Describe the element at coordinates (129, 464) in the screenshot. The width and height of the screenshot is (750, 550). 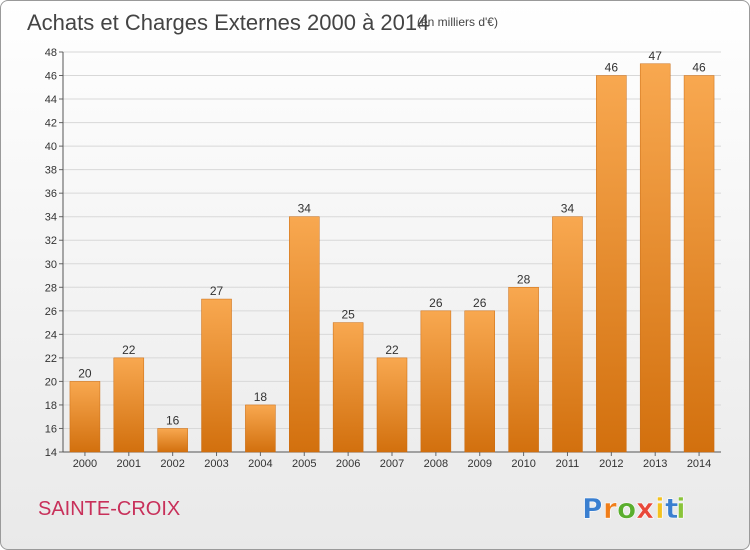
I see `x-tick-label-2001: 2001` at that location.